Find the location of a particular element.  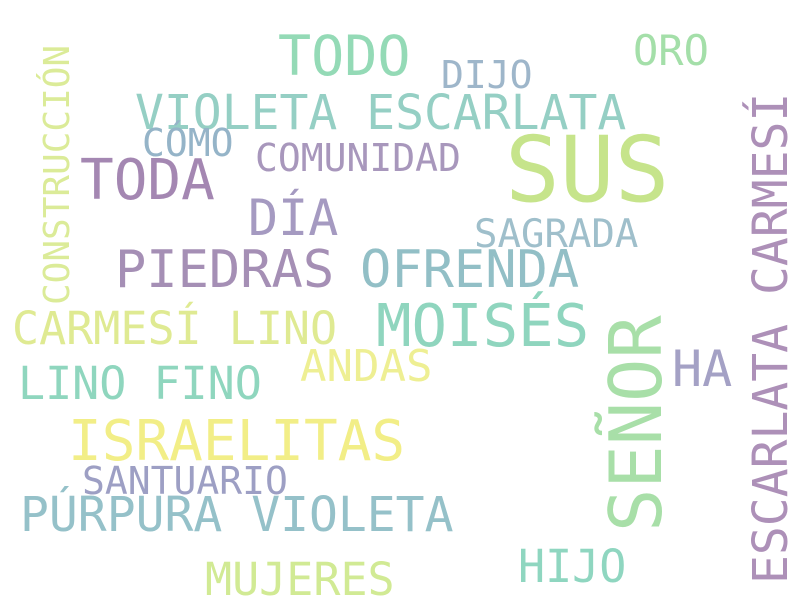

word-construccion: CONSTRUCCIÓN is located at coordinates (57, 174).